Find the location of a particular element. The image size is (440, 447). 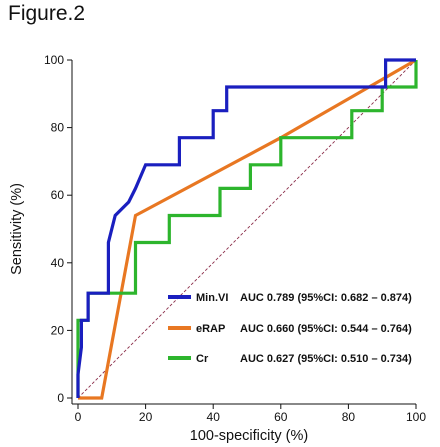

legend-name-erap: eRAP is located at coordinates (210, 329).